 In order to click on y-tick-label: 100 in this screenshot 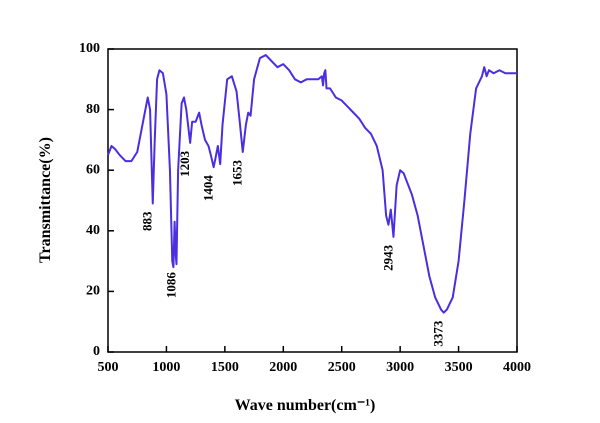, I will do `click(89, 48)`.